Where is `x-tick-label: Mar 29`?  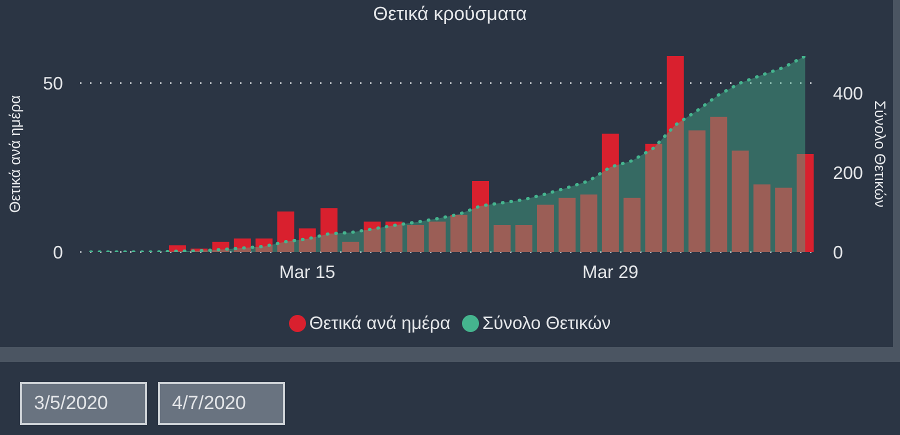
x-tick-label: Mar 29 is located at coordinates (610, 272).